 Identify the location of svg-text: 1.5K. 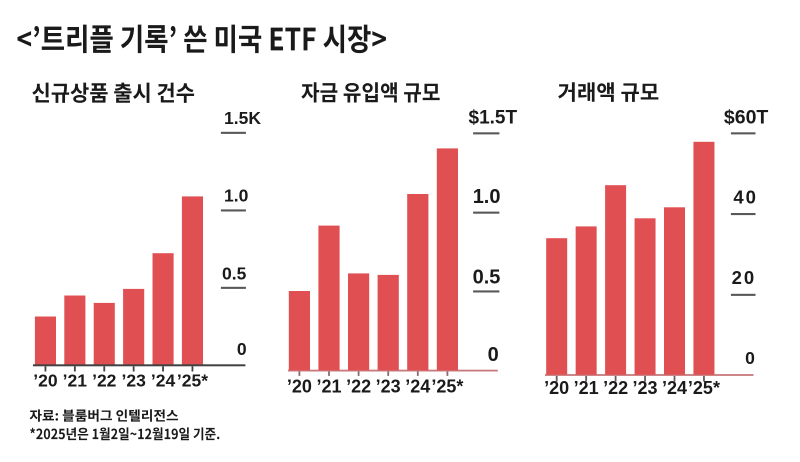
(242, 118).